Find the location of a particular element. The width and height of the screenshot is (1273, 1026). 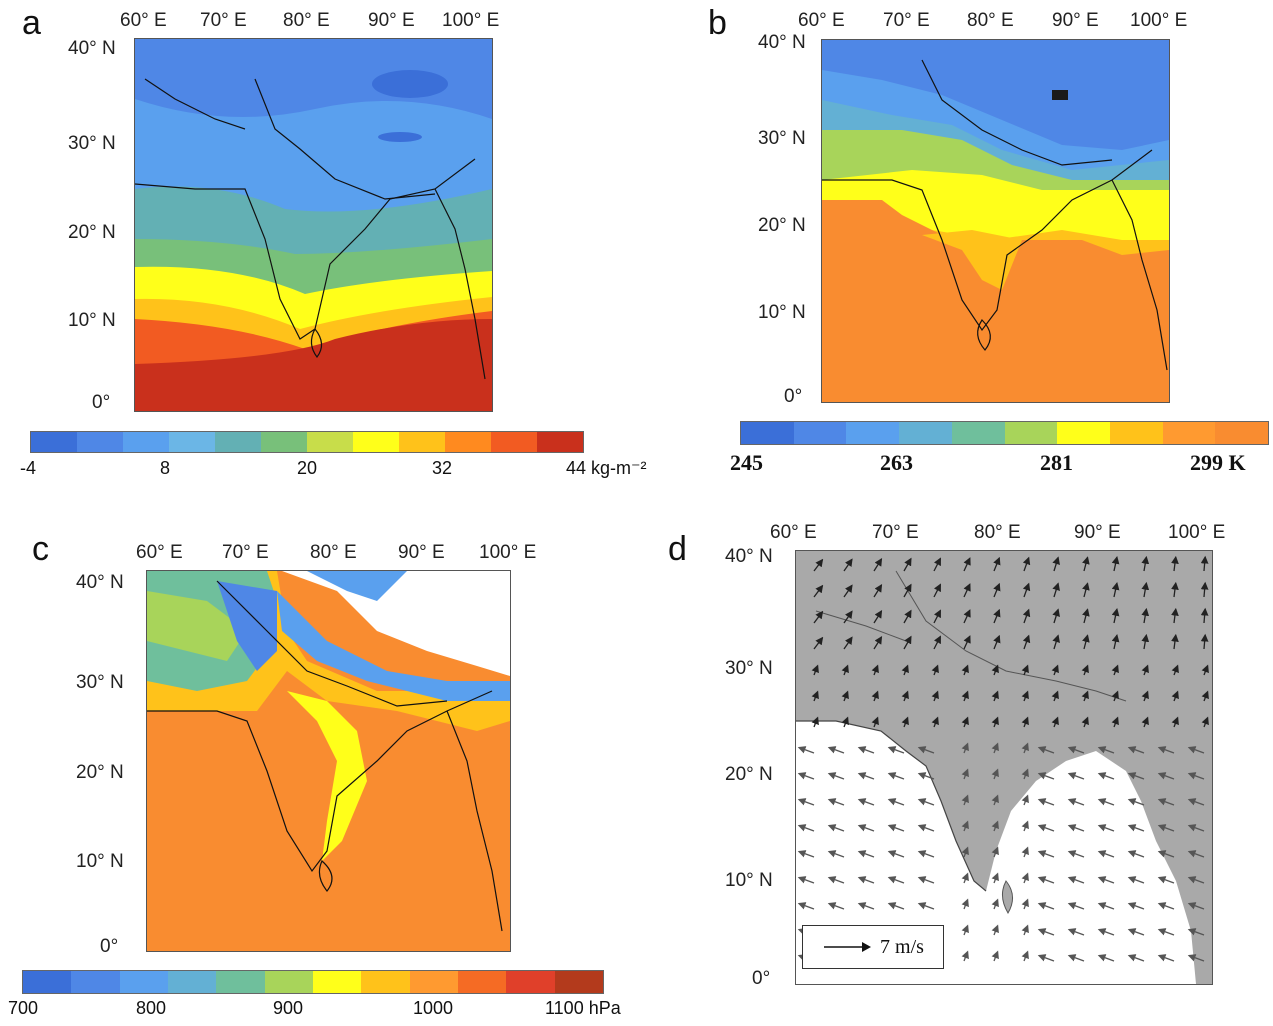

panel-c-left-tick: 40° N is located at coordinates (100, 582).